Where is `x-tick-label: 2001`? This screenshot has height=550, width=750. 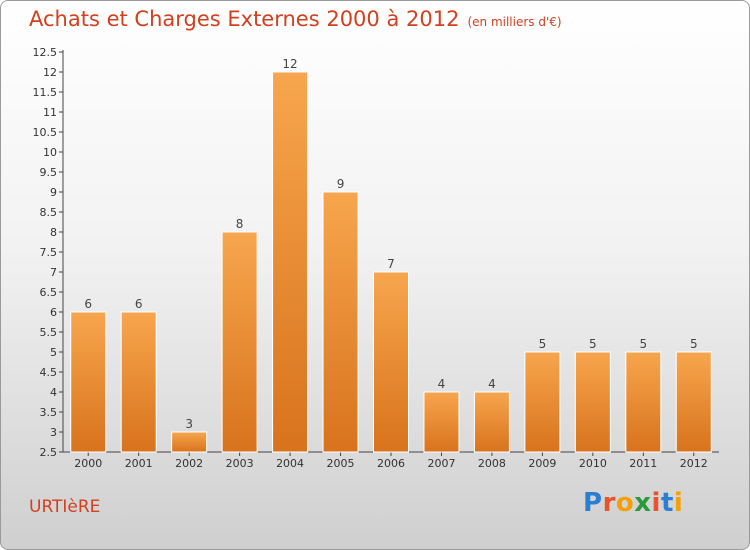 x-tick-label: 2001 is located at coordinates (139, 463).